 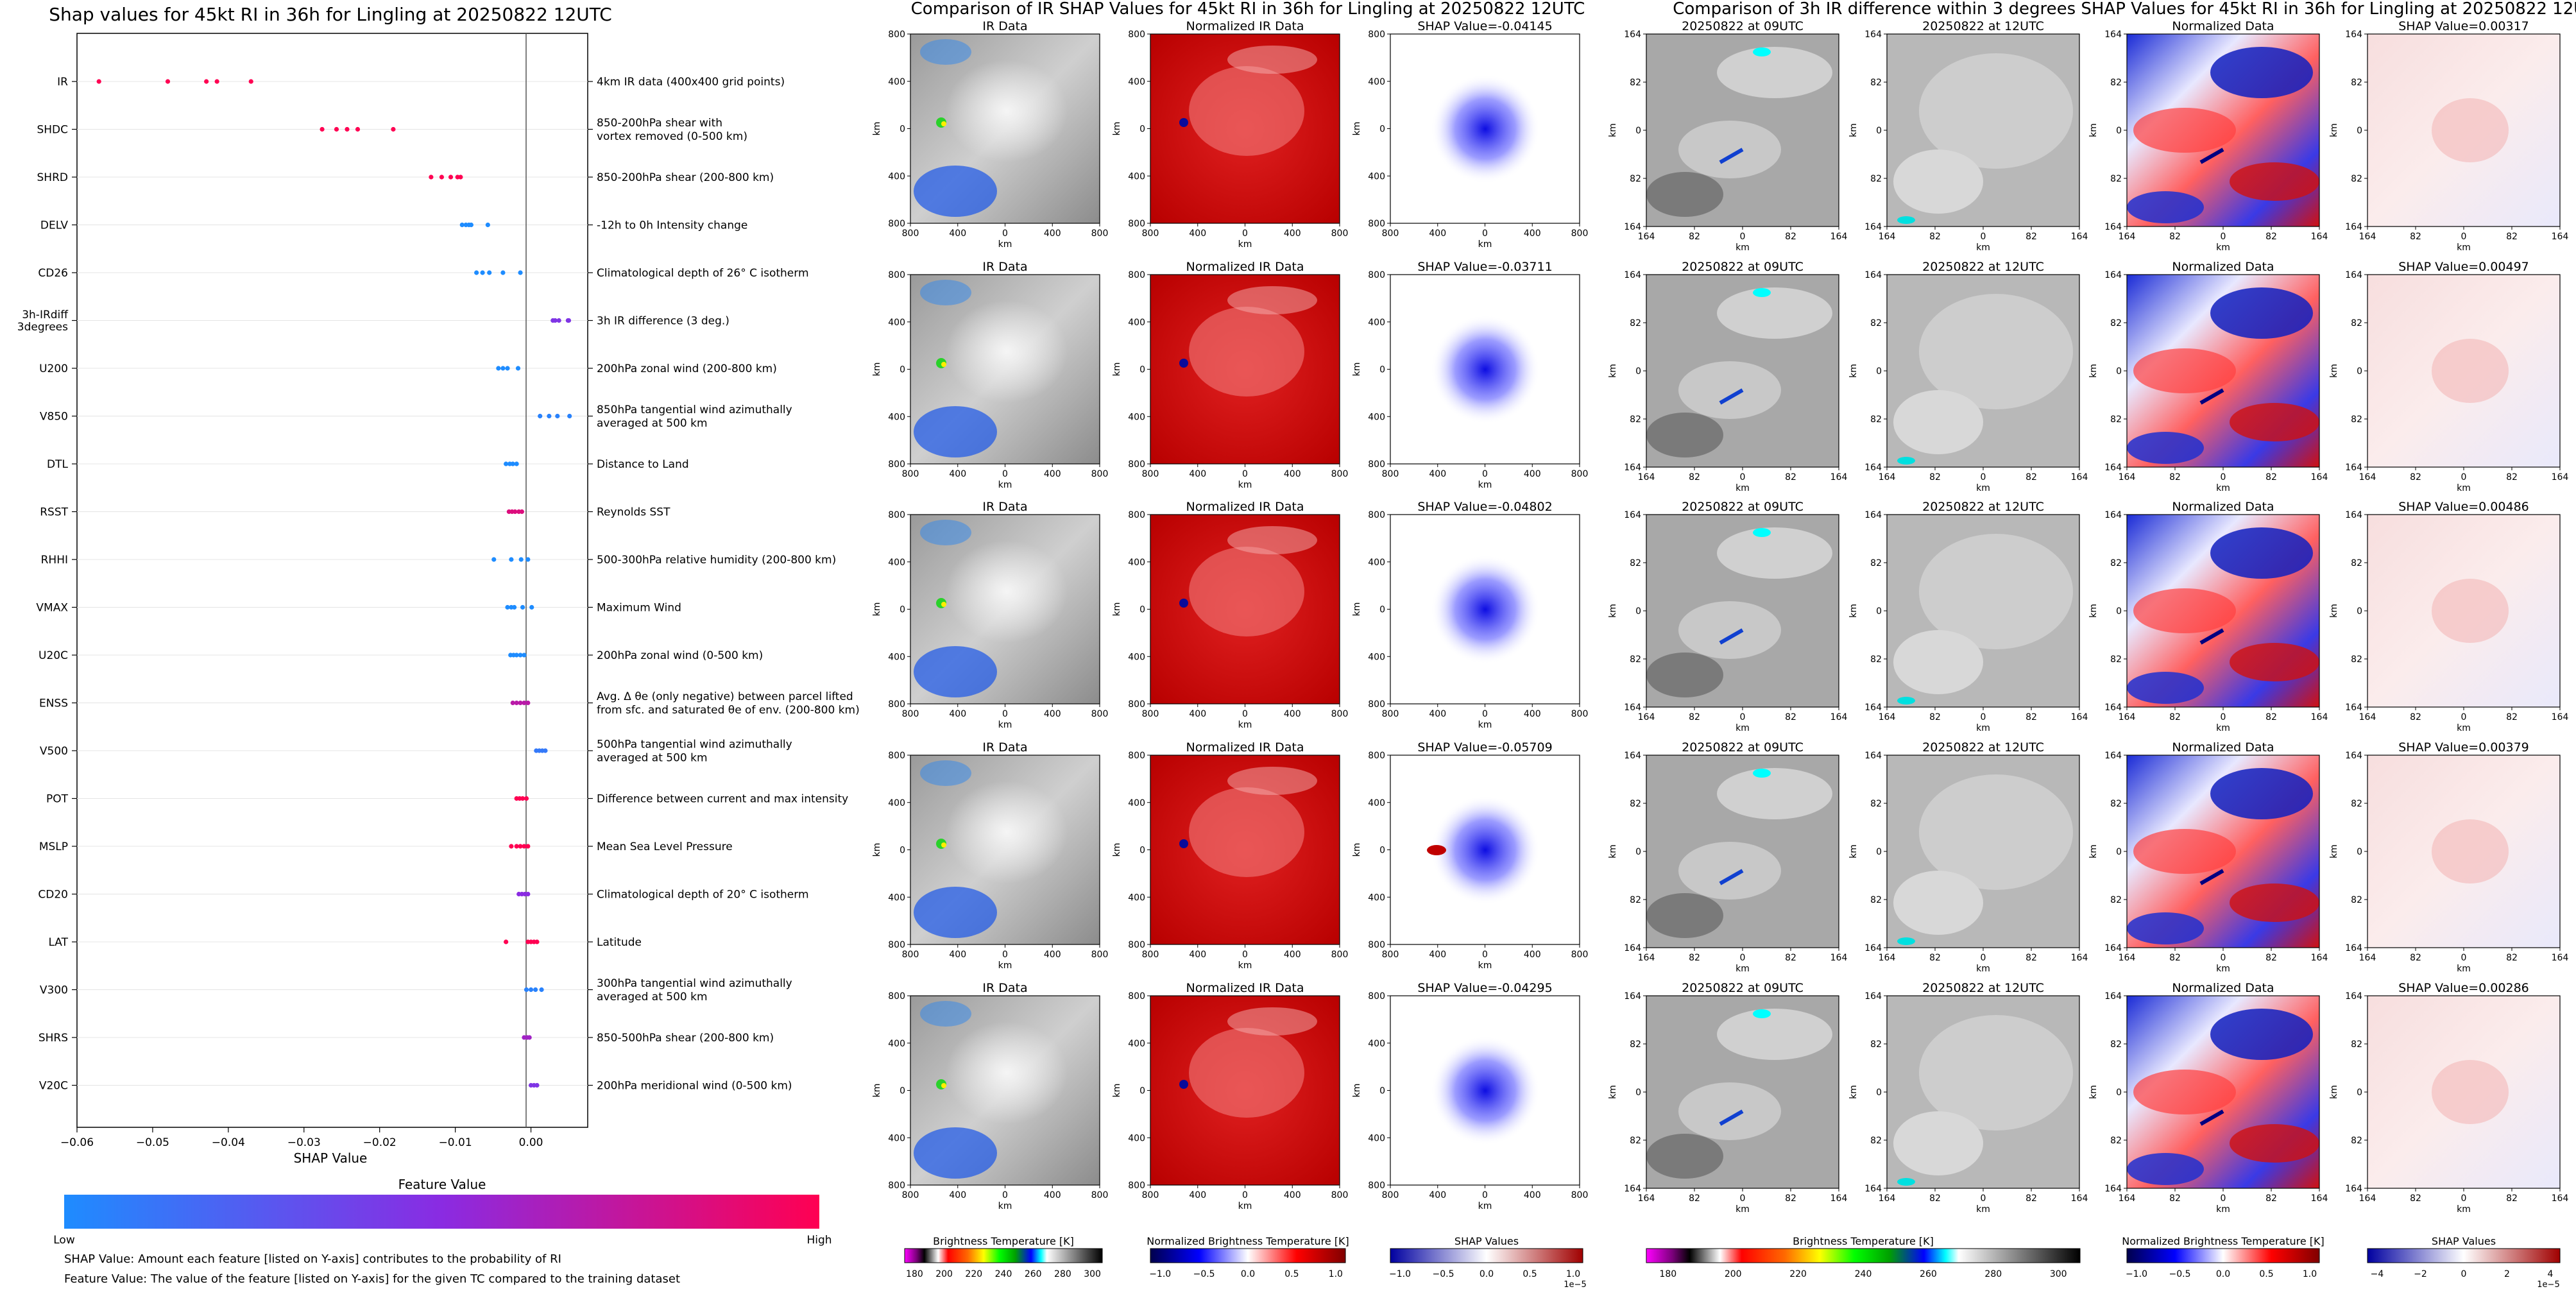 I want to click on colorbar-tick: 0.5, so click(x=1530, y=1274).